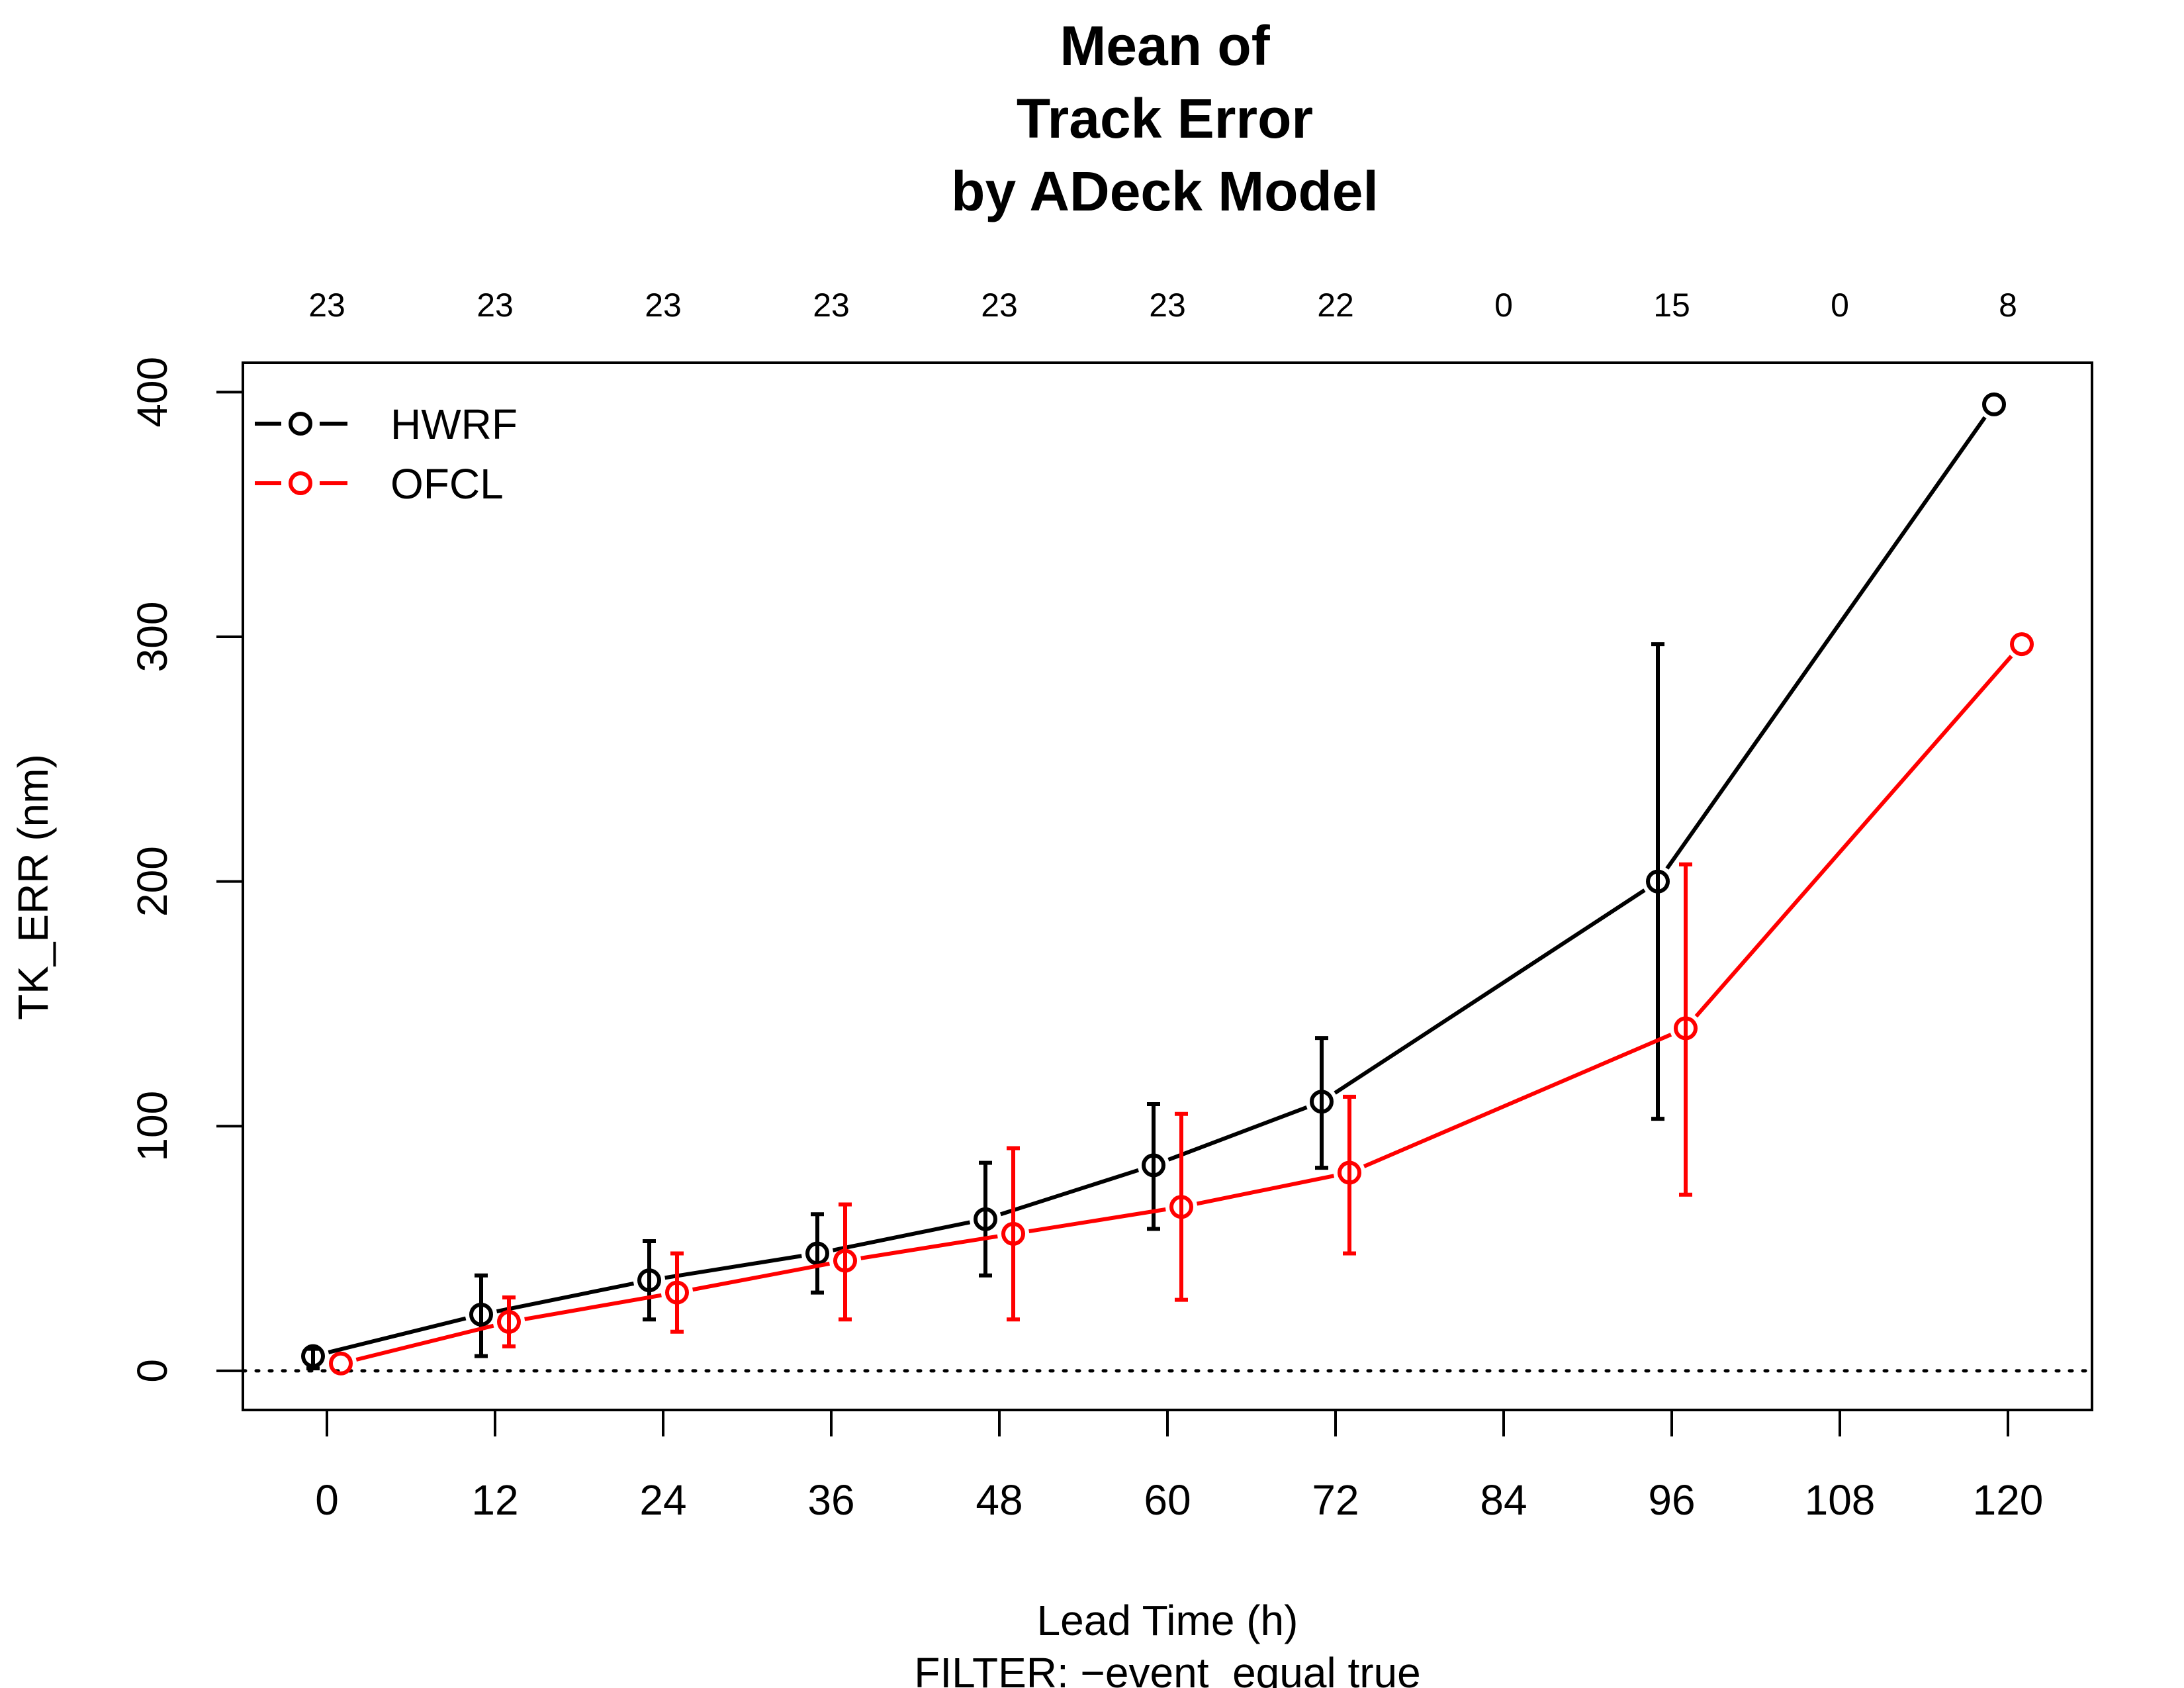 This screenshot has height=1688, width=2184. What do you see at coordinates (33, 887) in the screenshot?
I see `y-axis-label: TK_ERR (nm)` at bounding box center [33, 887].